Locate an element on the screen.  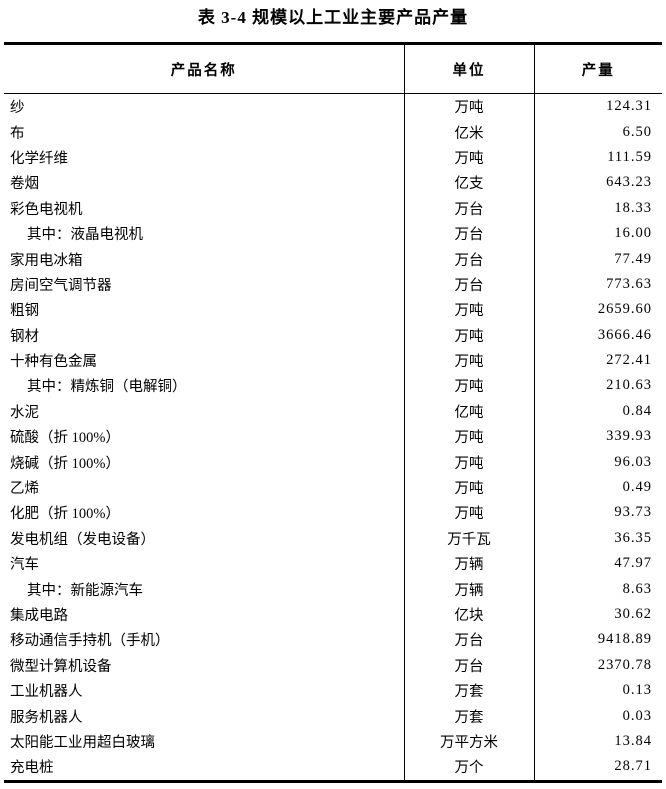
table-row: 其中：液晶电视机 万台 16.00 is located at coordinates (333, 233).